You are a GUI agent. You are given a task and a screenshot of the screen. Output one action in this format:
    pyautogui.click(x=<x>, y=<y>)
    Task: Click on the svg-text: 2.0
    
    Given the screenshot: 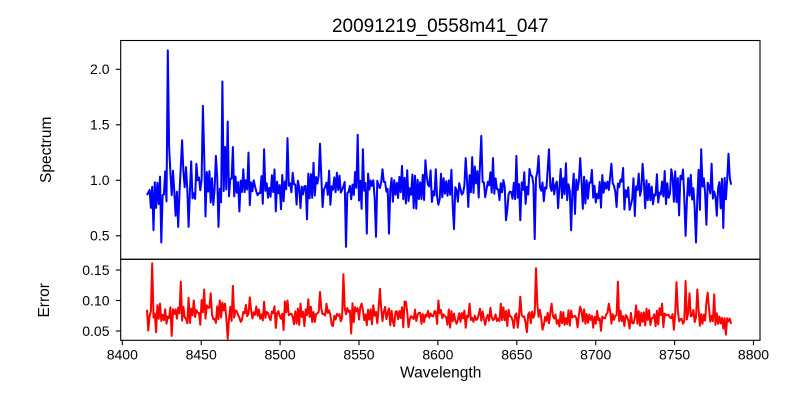 What is the action you would take?
    pyautogui.click(x=100, y=69)
    